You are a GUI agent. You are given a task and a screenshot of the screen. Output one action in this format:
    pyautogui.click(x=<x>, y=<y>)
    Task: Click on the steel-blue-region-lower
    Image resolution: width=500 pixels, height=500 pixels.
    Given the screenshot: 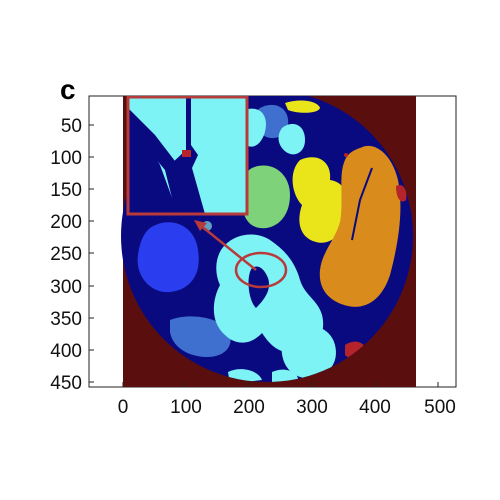 What is the action you would take?
    pyautogui.click(x=200, y=337)
    